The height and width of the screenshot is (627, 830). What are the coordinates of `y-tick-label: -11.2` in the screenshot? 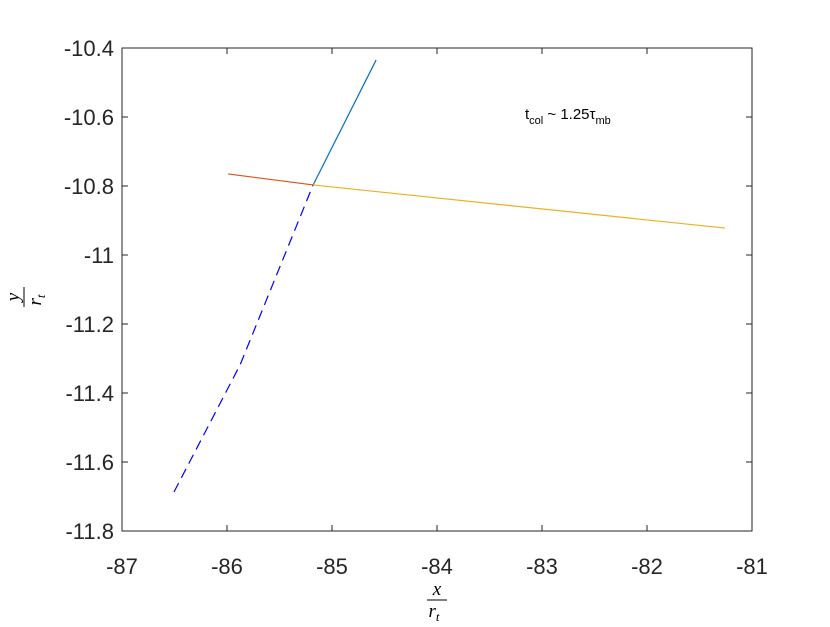 It's located at (89, 324).